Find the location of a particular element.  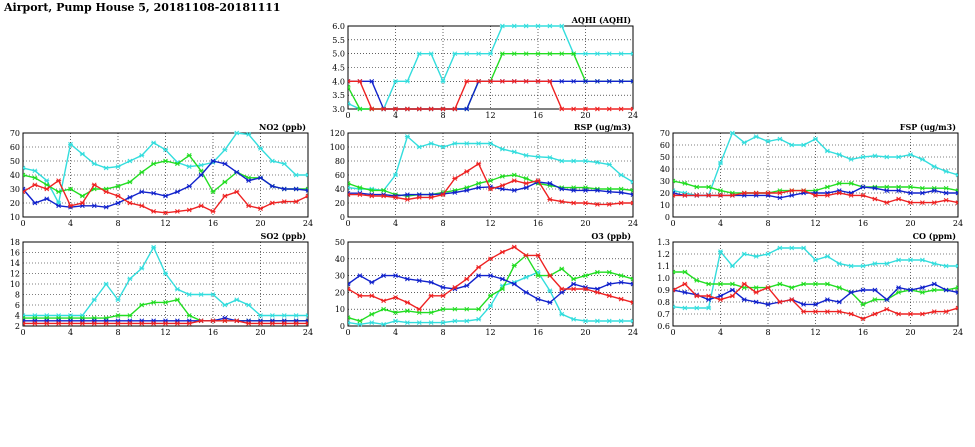

y-tick-label: 70 is located at coordinates (15, 133).